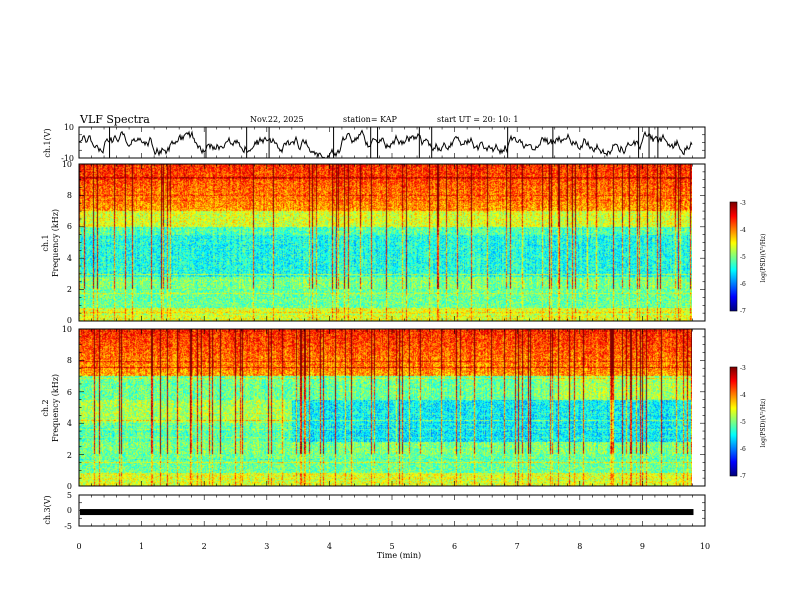  I want to click on ch3-ytick-0: 0, so click(69, 510).